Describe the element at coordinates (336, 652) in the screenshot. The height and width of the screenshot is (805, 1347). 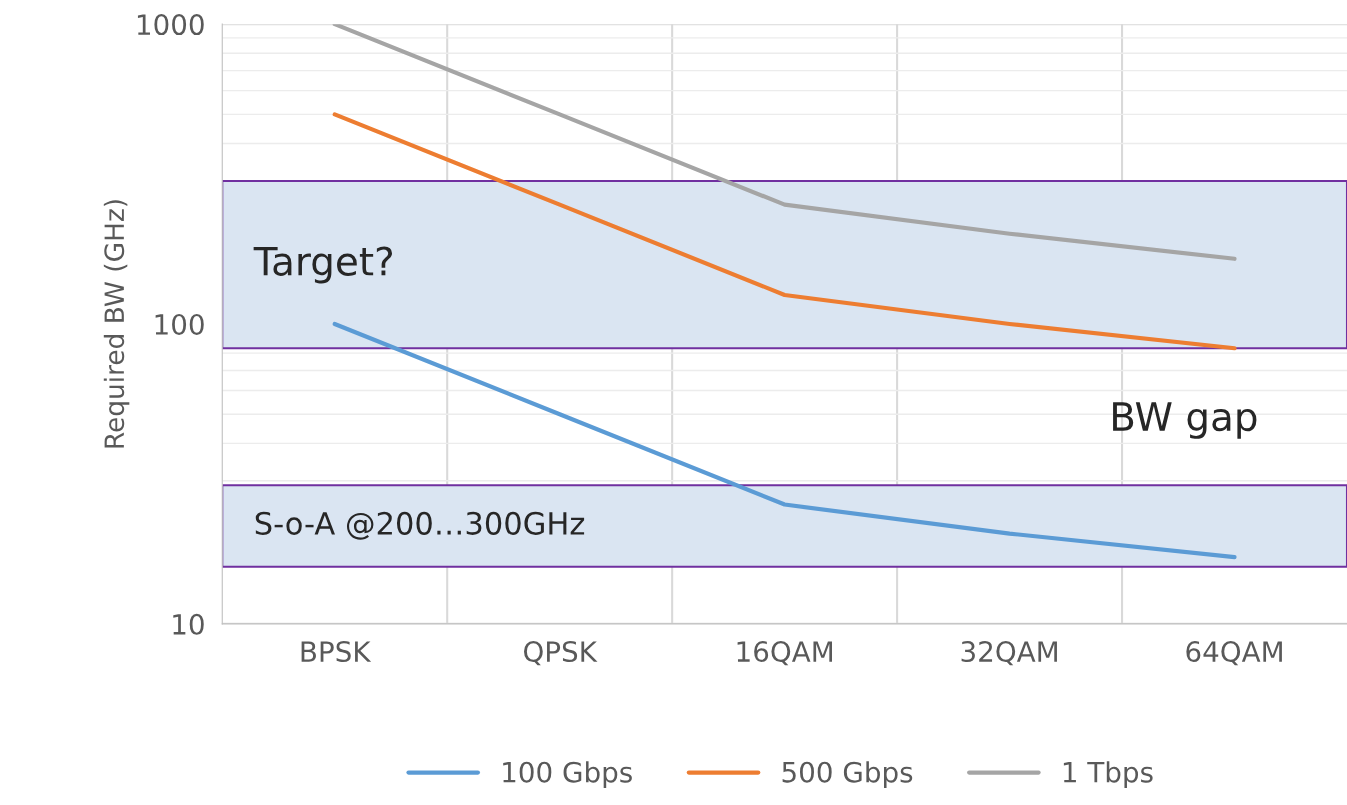
I see `x-tick-label: BPSK` at that location.